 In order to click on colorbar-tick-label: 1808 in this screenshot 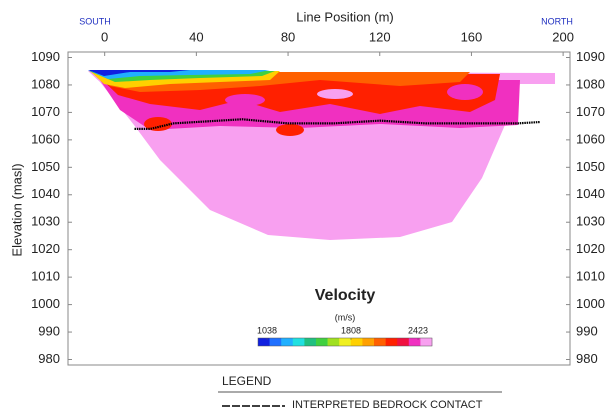, I will do `click(351, 330)`.